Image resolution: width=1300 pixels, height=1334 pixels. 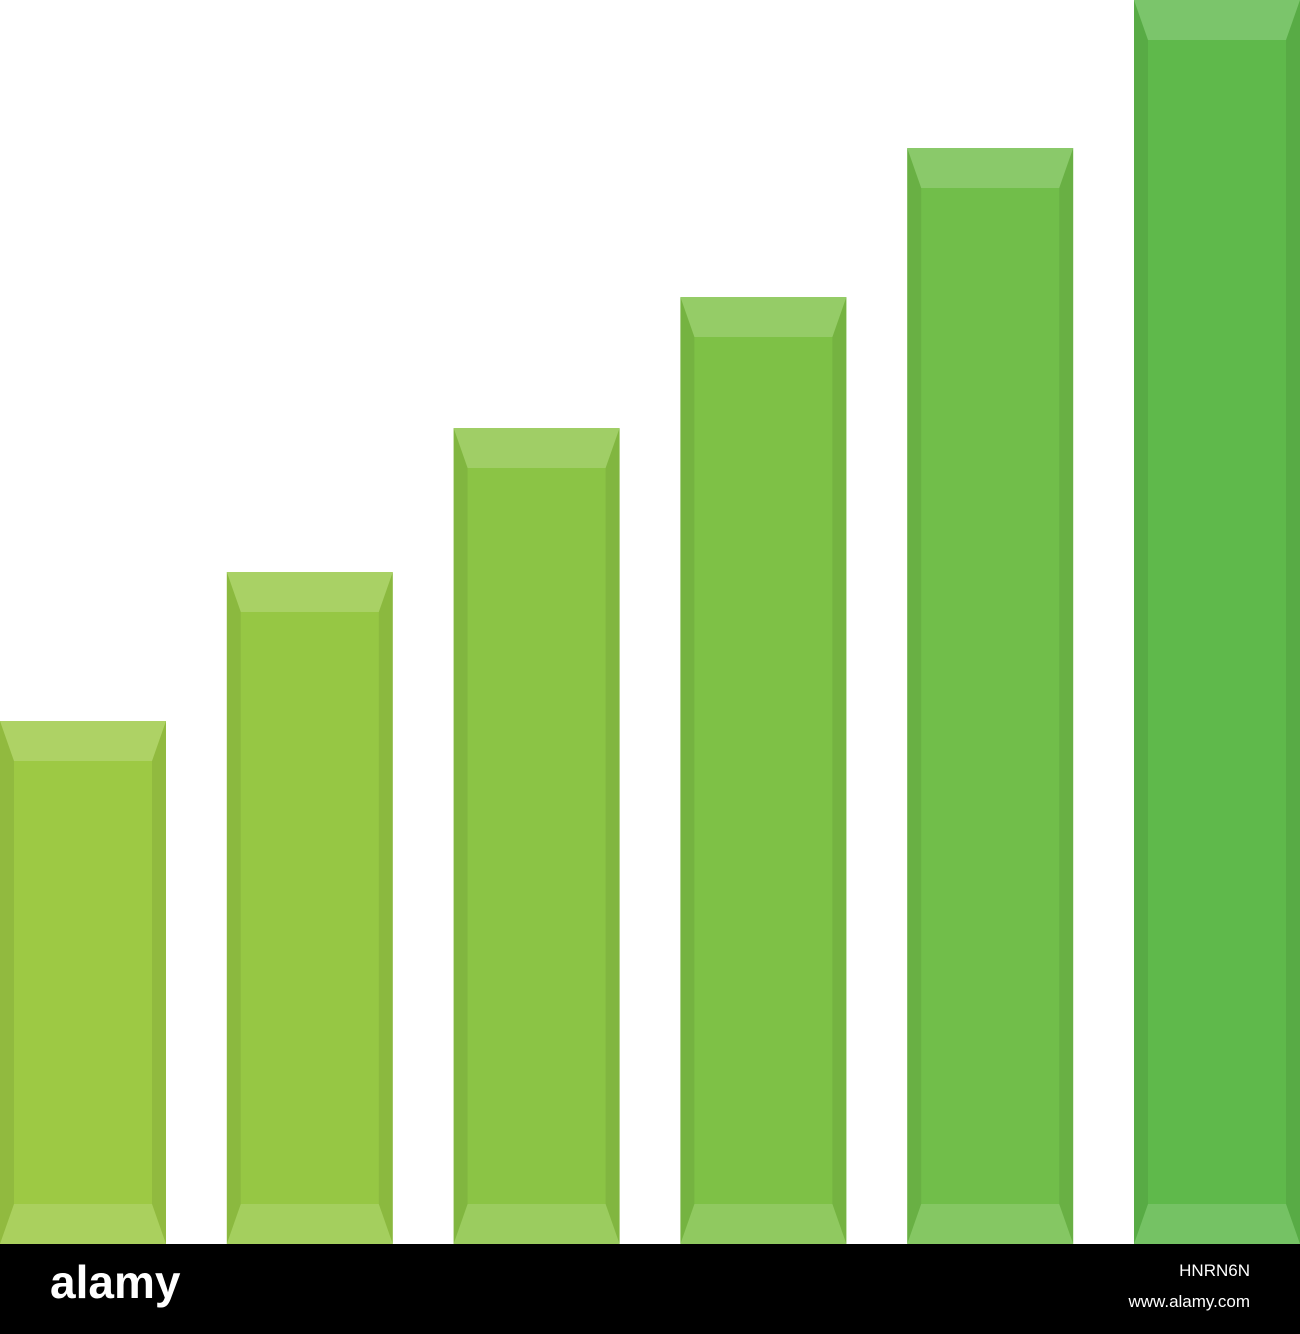 I want to click on footer-bar, so click(x=650, y=1289).